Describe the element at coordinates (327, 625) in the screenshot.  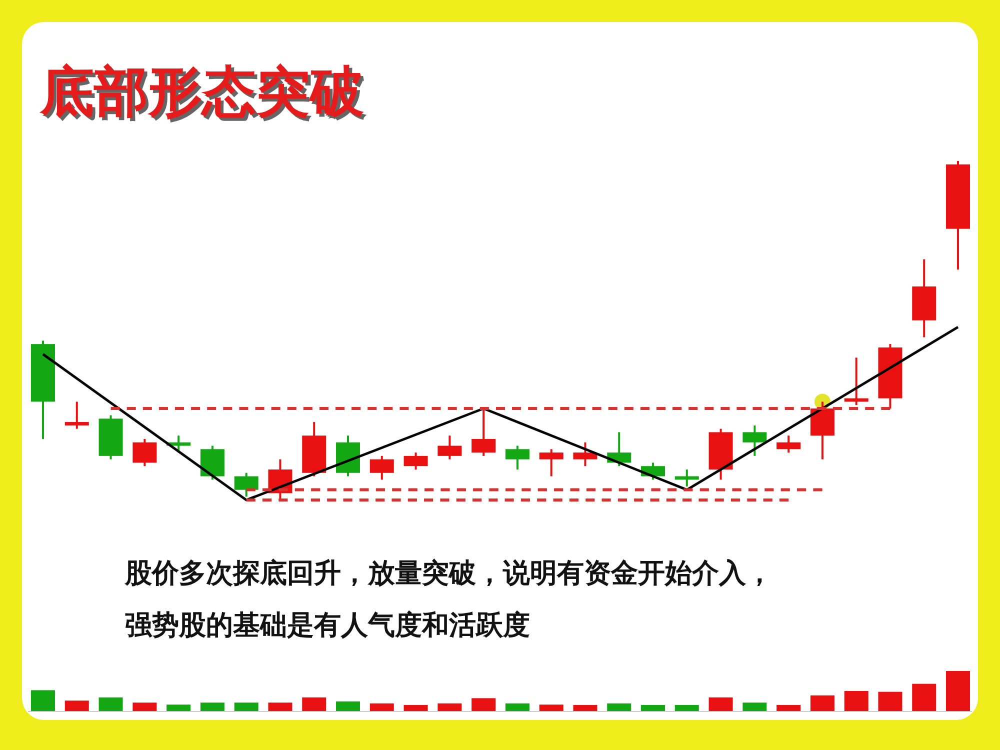
I see `text: 强势股的基础是有人气度和活跃度` at that location.